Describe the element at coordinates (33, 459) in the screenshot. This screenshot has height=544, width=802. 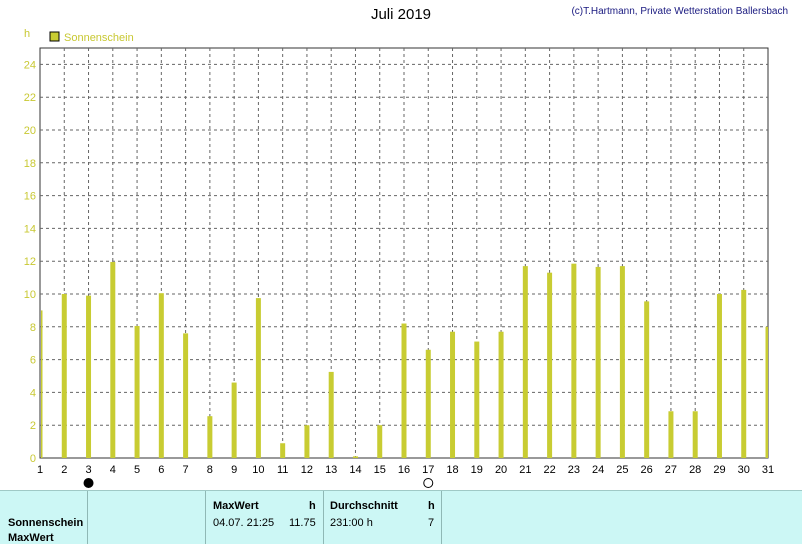
I see `y-tick-label: 0` at that location.